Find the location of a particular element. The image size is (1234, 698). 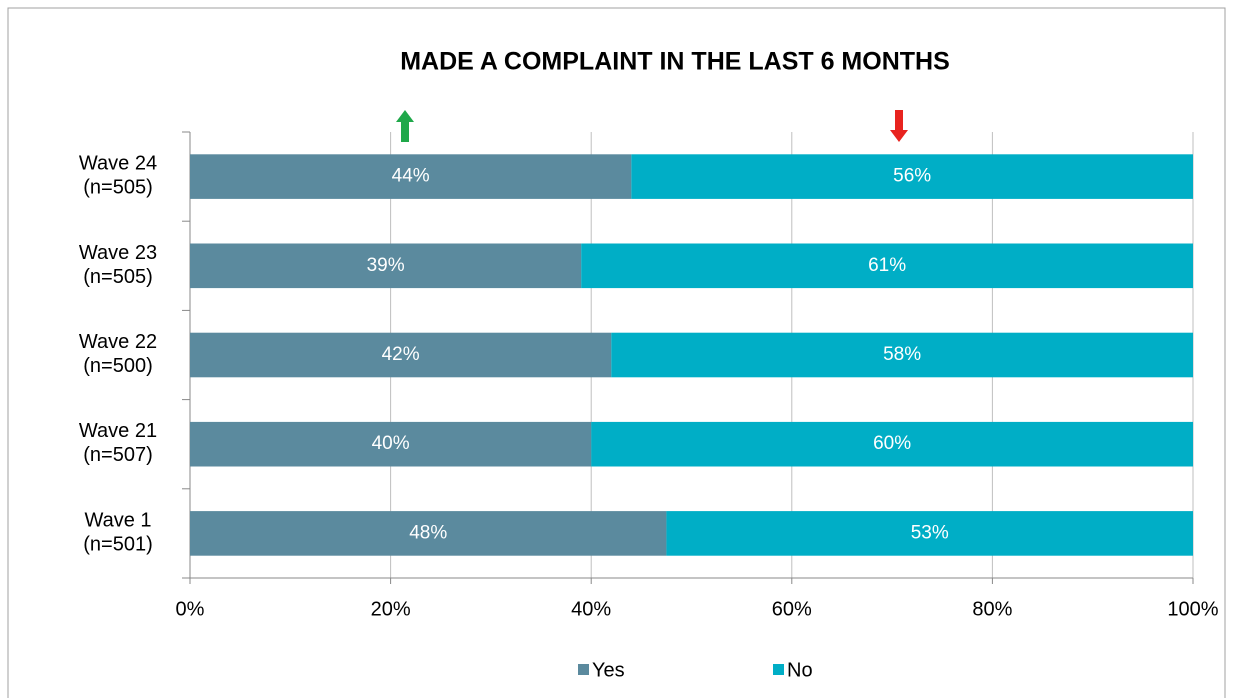

legend-label: No is located at coordinates (800, 670).